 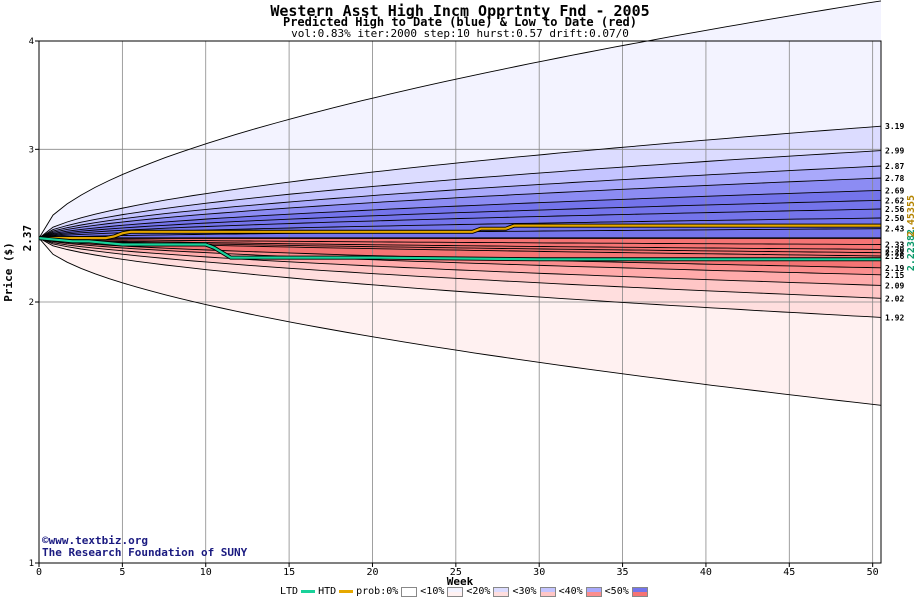 What do you see at coordinates (639, 591) in the screenshot?
I see `legend-p50-swatch` at bounding box center [639, 591].